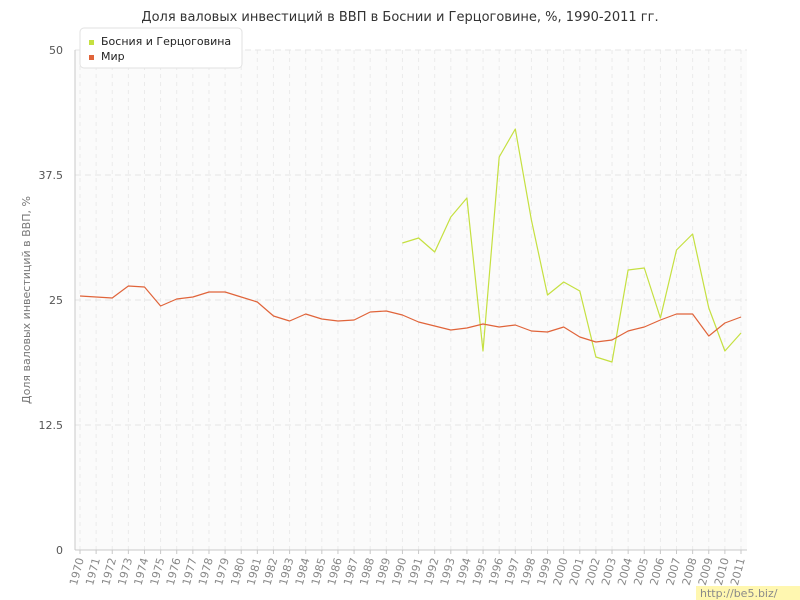 This screenshot has width=800, height=600. I want to click on legend-label: Мир, so click(113, 56).